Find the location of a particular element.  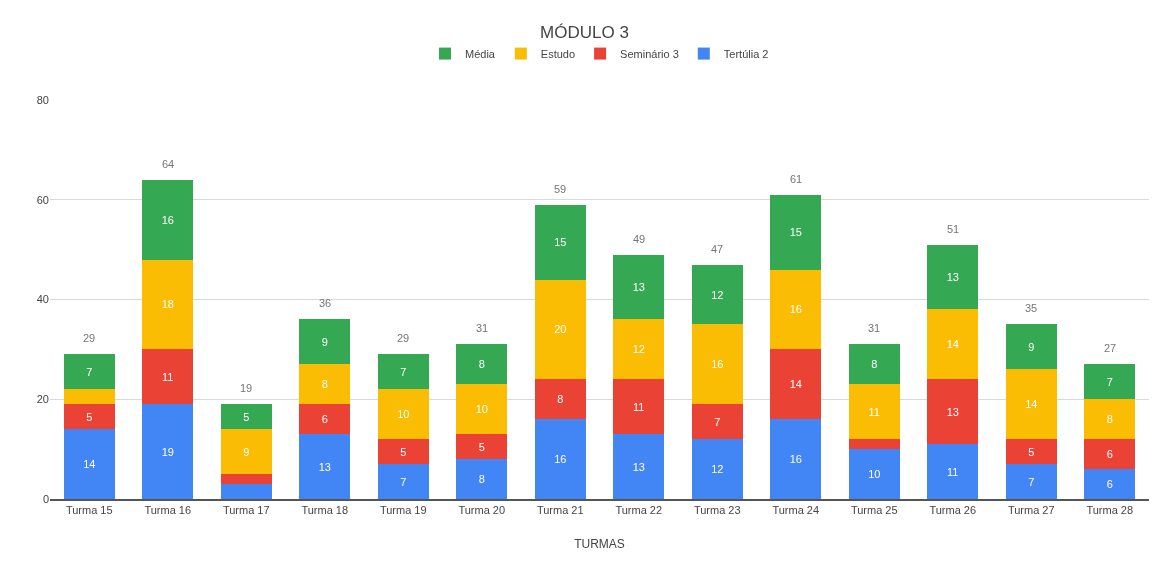

legend-label: Média is located at coordinates (480, 53).